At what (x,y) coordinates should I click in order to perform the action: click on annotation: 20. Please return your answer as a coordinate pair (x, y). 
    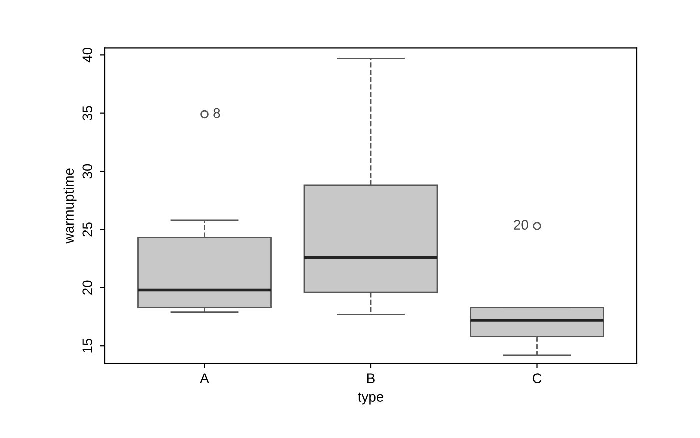
    Looking at the image, I should click on (521, 225).